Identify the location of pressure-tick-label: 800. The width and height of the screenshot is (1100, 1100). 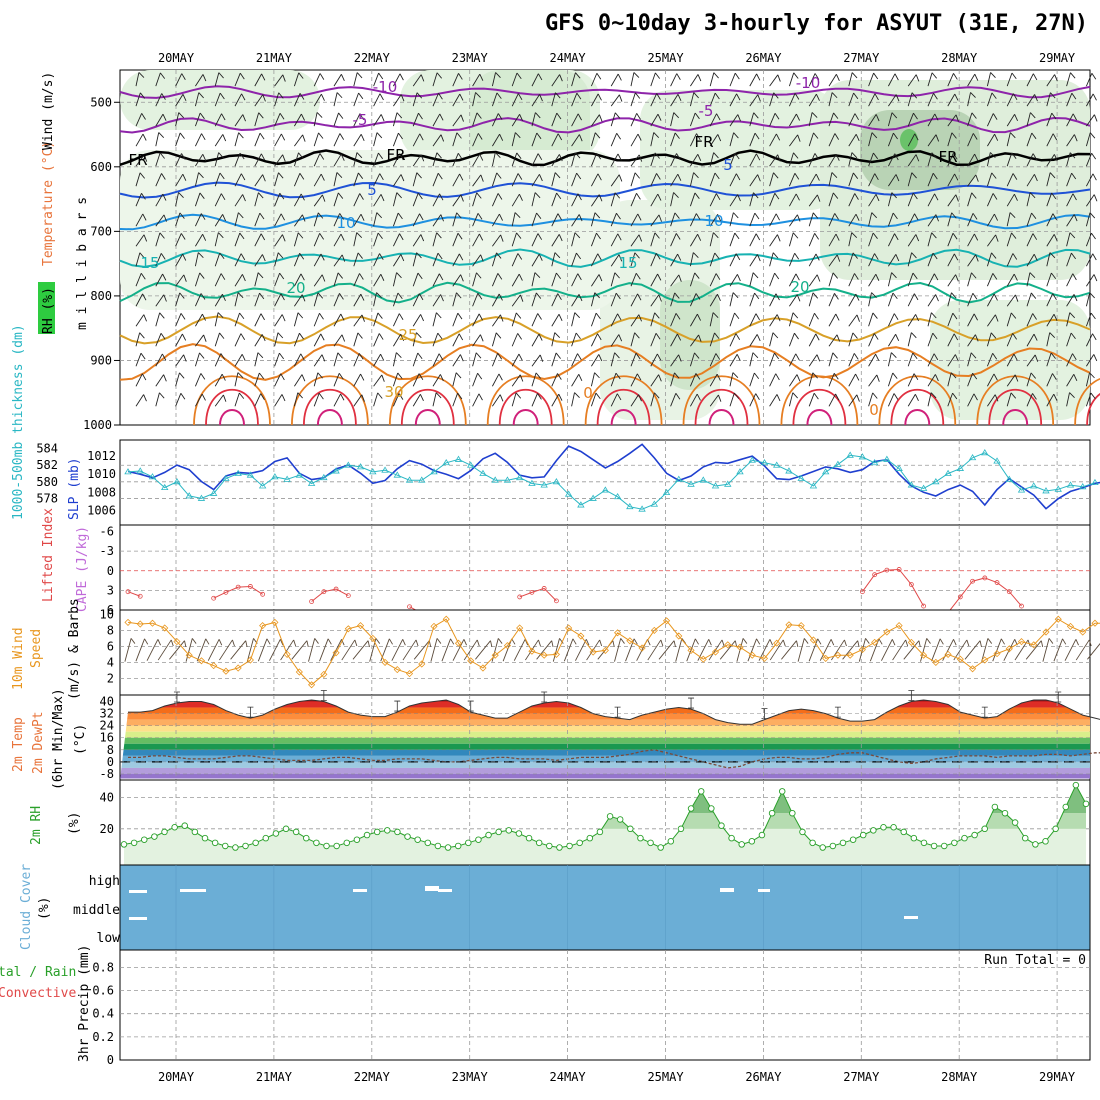
(101, 296).